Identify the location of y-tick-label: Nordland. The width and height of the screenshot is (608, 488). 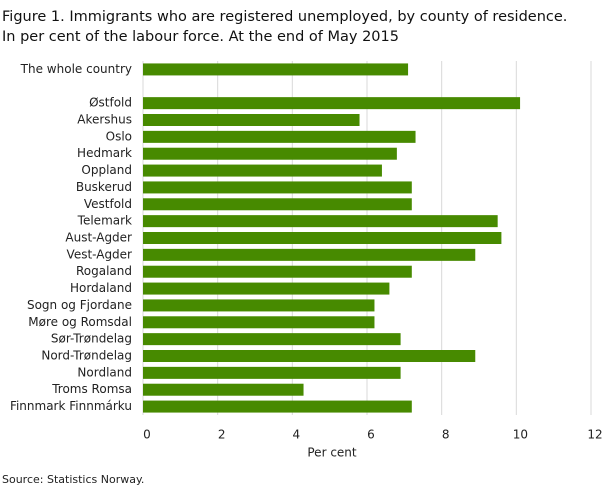
(104, 372).